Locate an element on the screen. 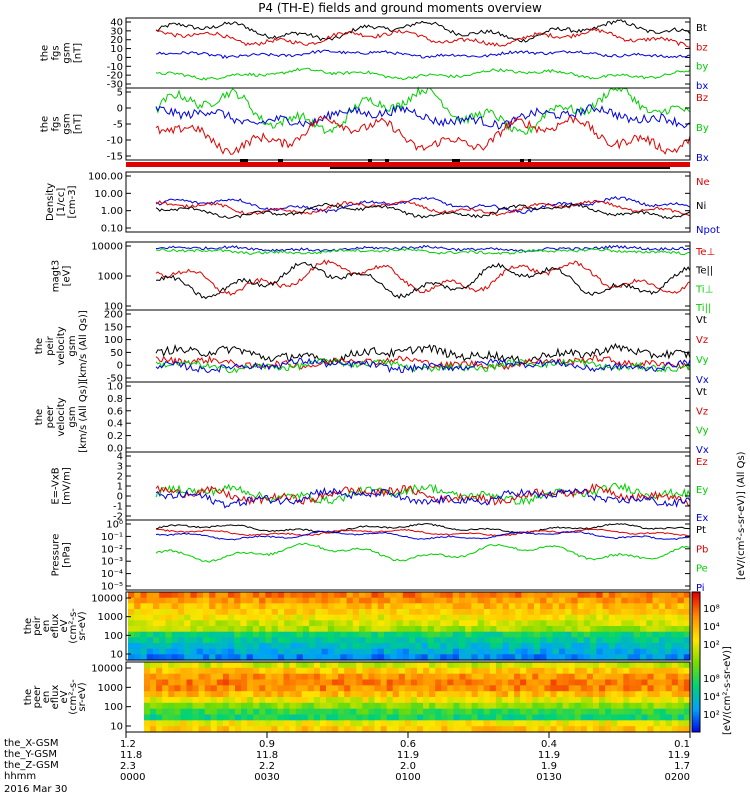 This screenshot has width=750, height=800. legend-Npot: Npot is located at coordinates (708, 230).